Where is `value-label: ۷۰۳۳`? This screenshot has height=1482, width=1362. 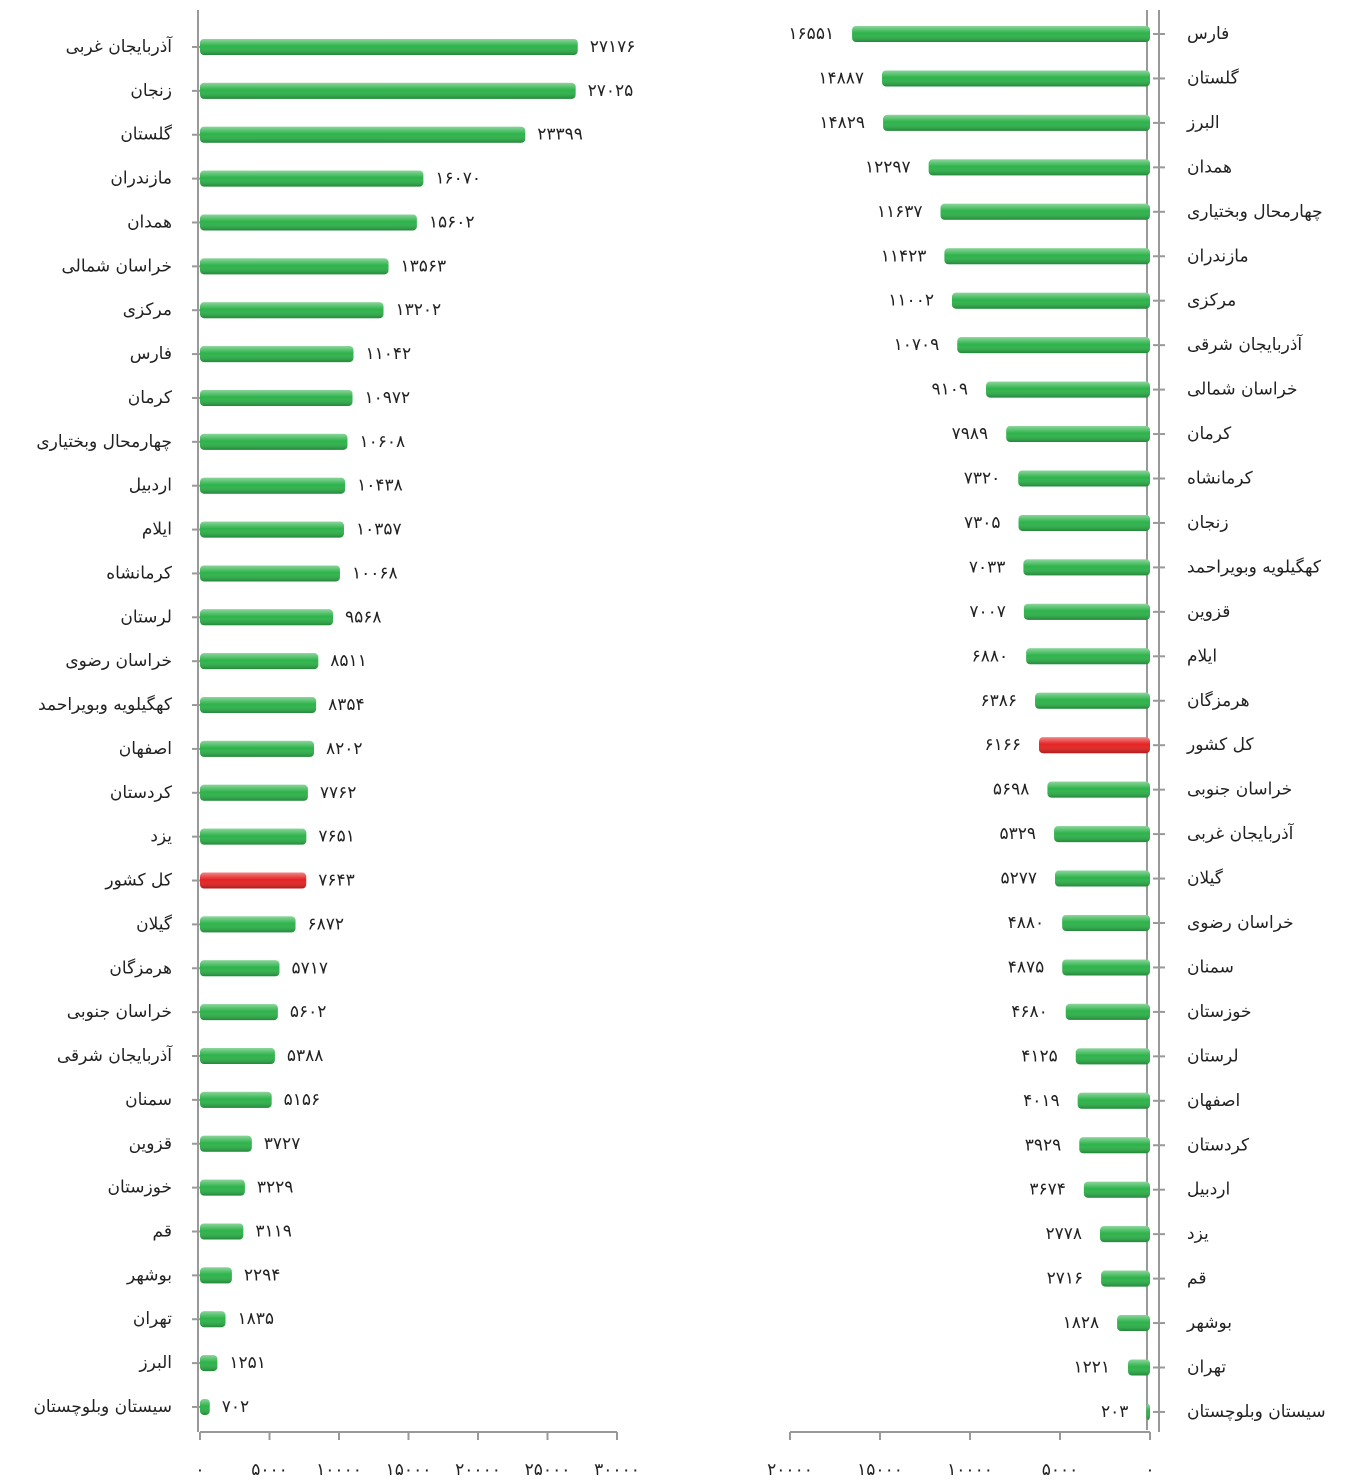 value-label: ۷۰۳۳ is located at coordinates (987, 567).